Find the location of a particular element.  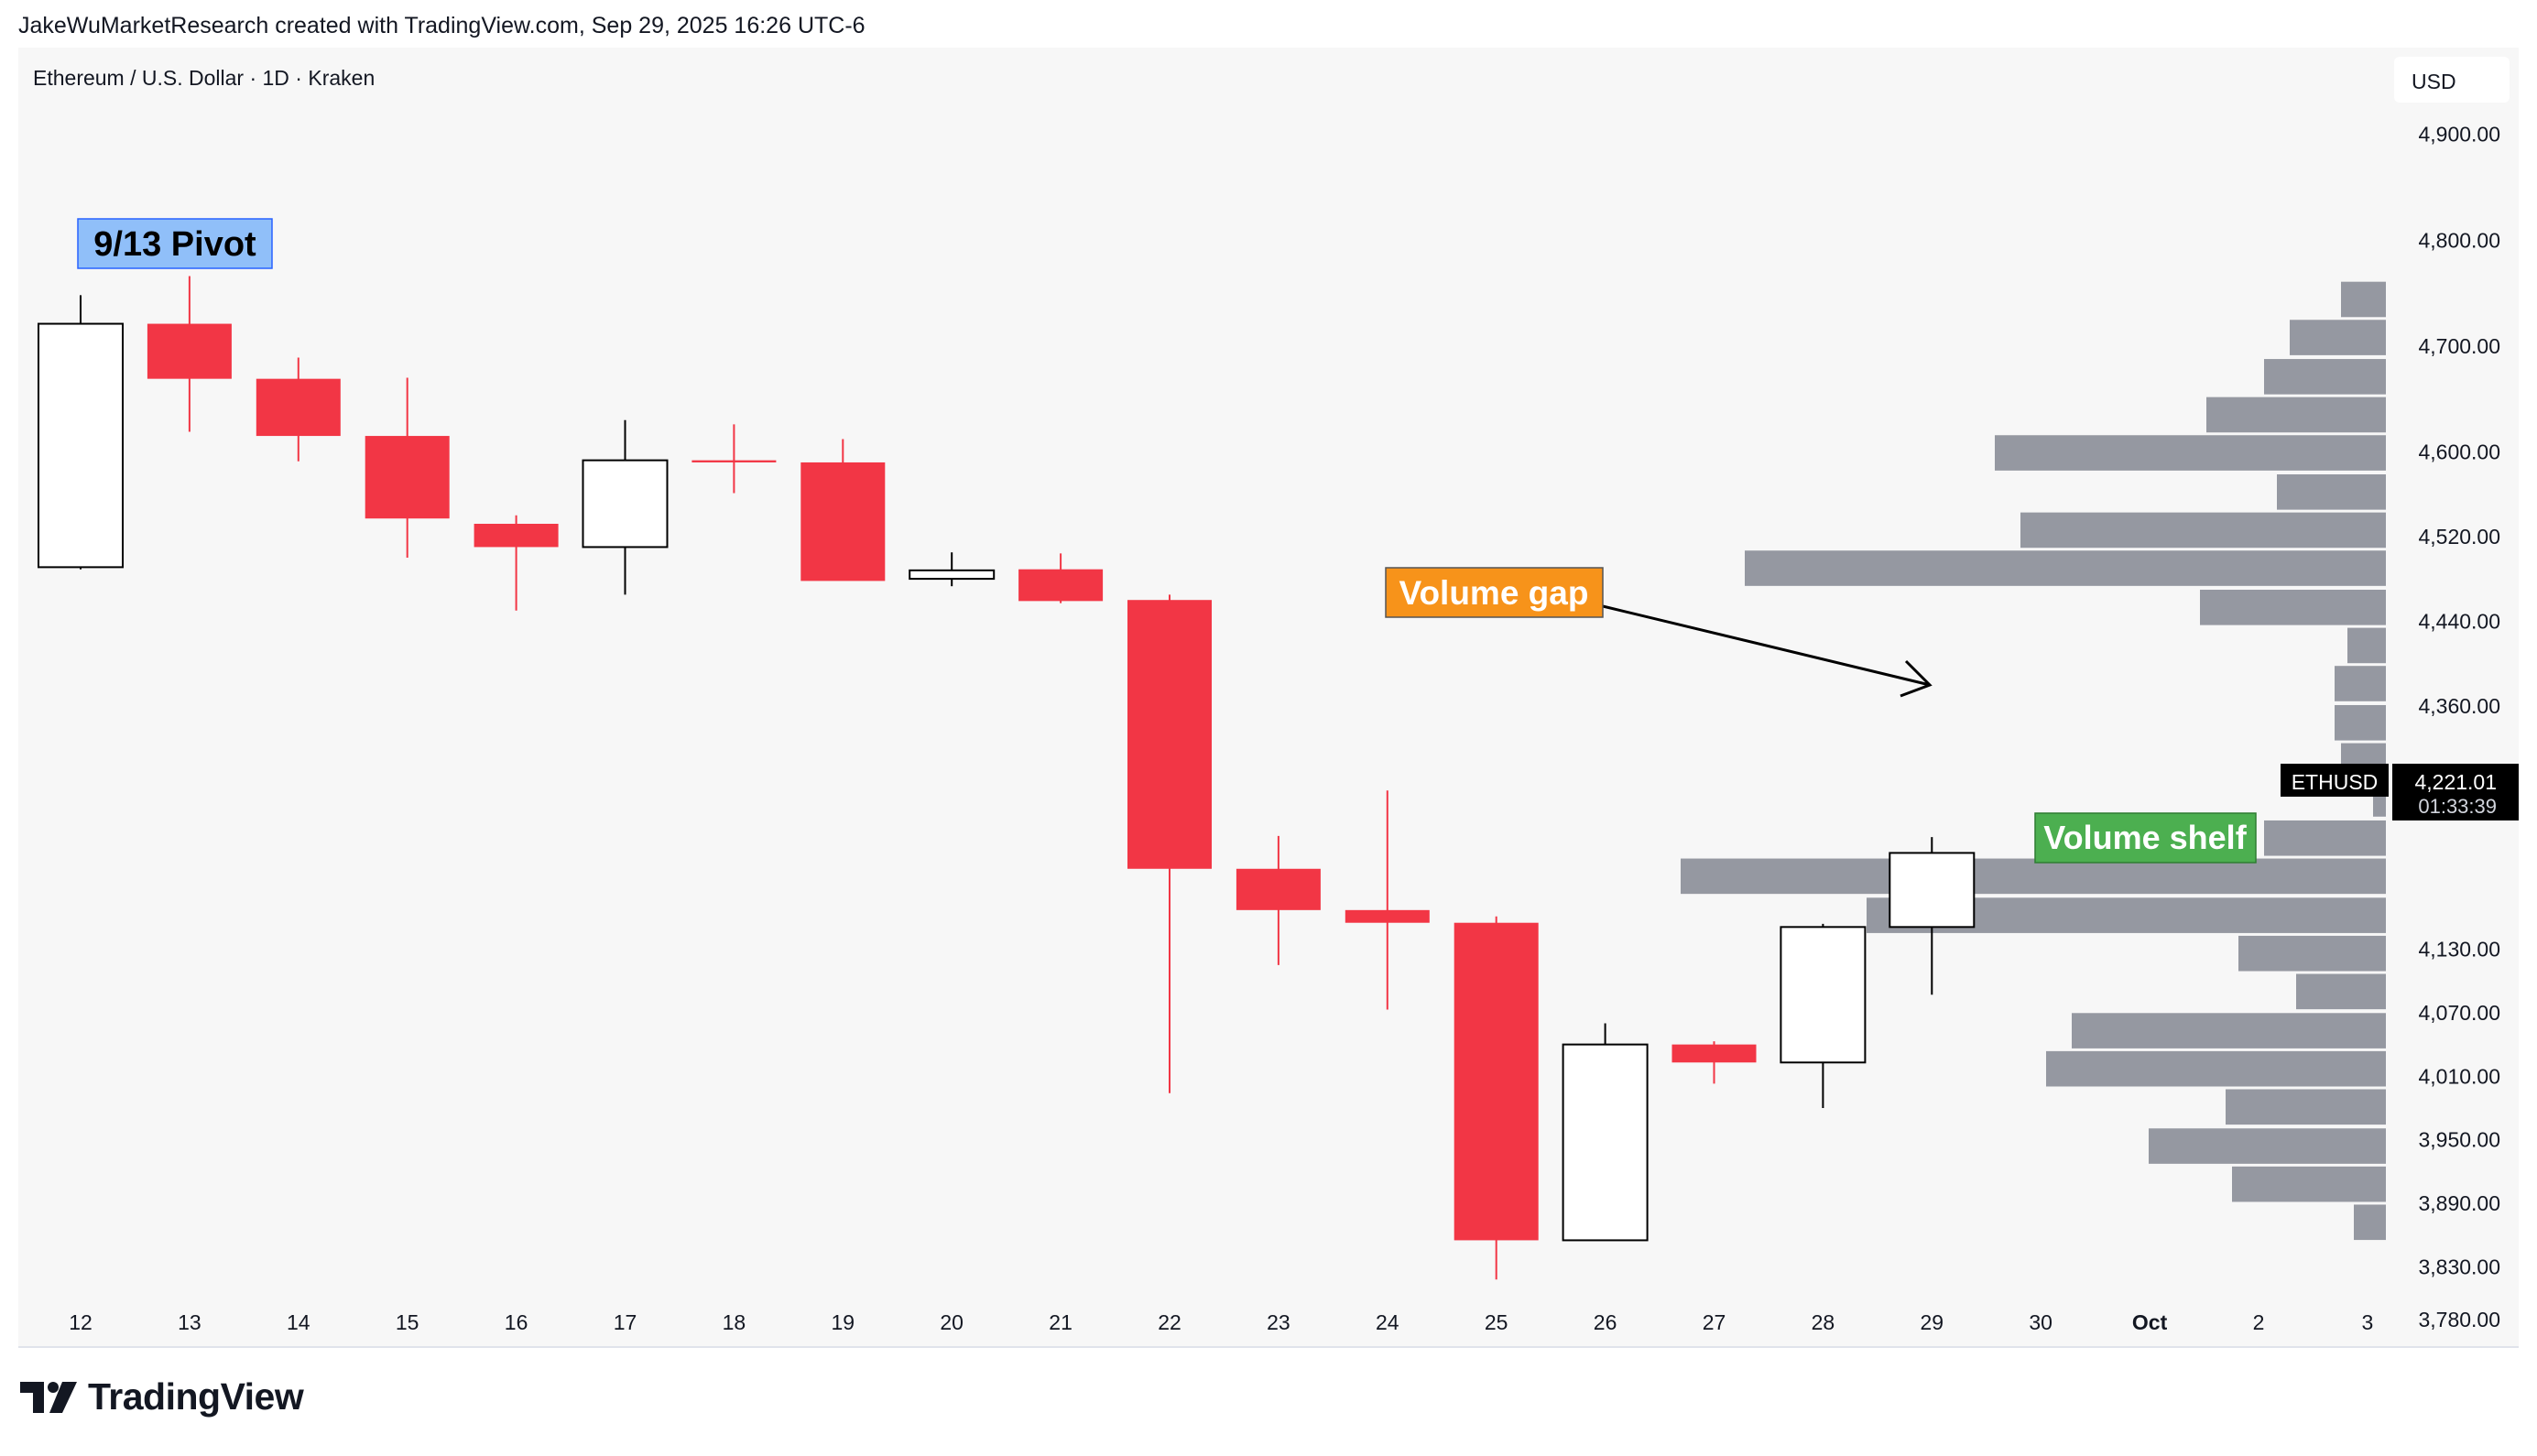

y-tick-label: 4,010.00 is located at coordinates (2459, 1076).